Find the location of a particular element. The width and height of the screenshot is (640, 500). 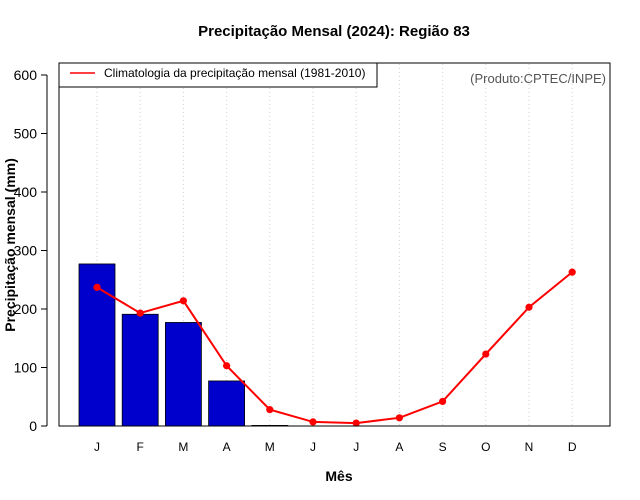

source-annotation: (Produto:CPTEC/INPE) is located at coordinates (538, 78).